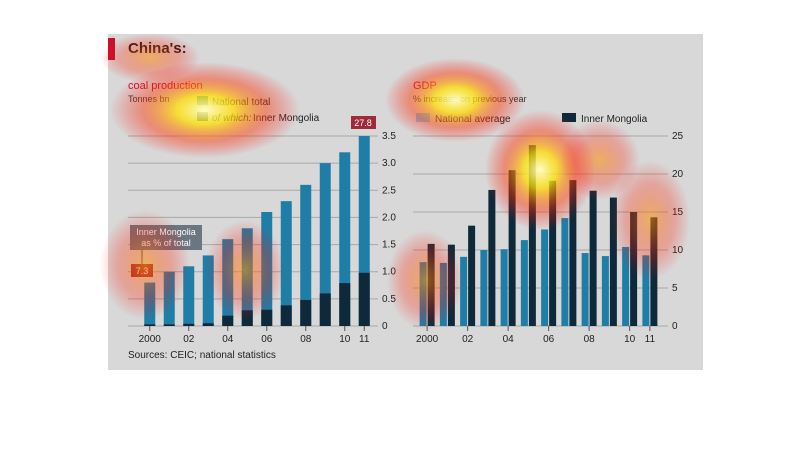  What do you see at coordinates (470, 99) in the screenshot?
I see `gdp-ylabel: % increase on previous year` at bounding box center [470, 99].